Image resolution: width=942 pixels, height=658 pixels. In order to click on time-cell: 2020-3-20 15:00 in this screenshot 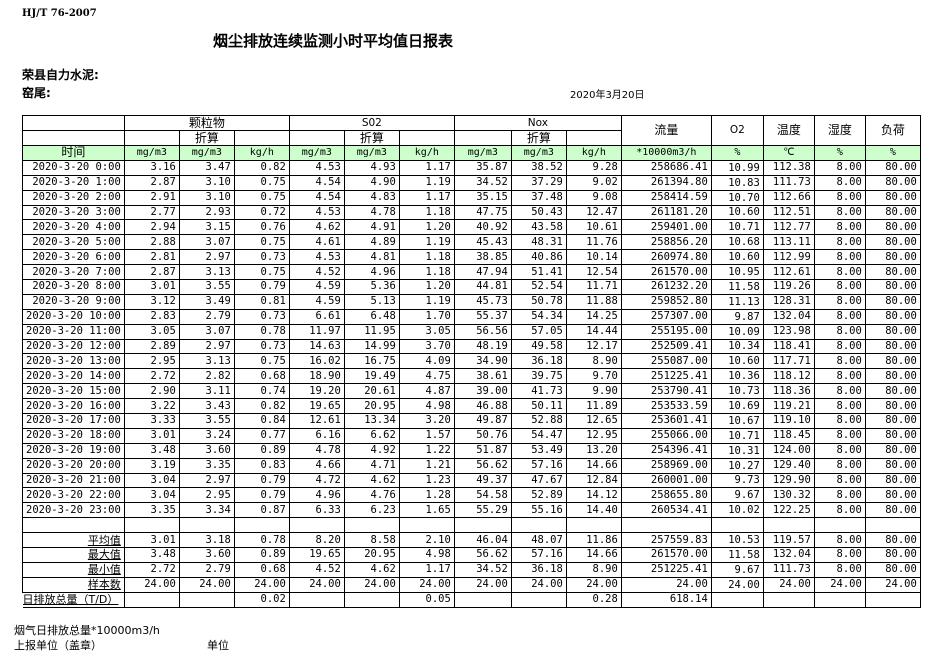, I will do `click(73, 391)`.